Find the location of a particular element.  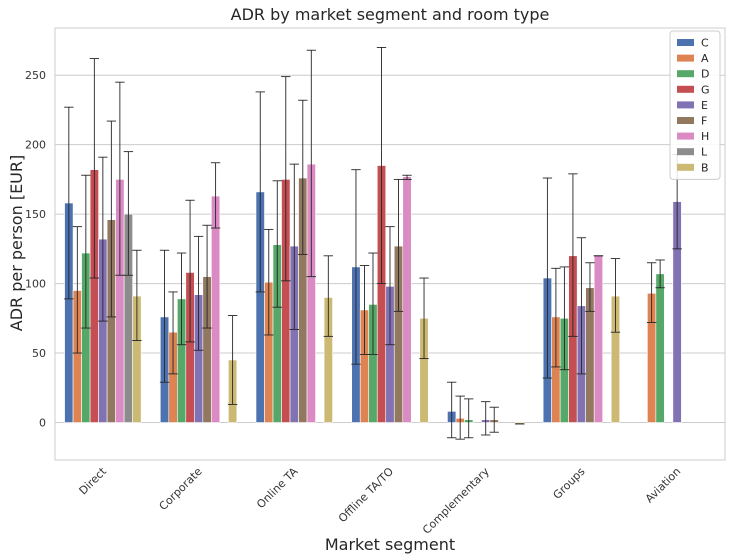

legend-swatch-B is located at coordinates (685, 167).